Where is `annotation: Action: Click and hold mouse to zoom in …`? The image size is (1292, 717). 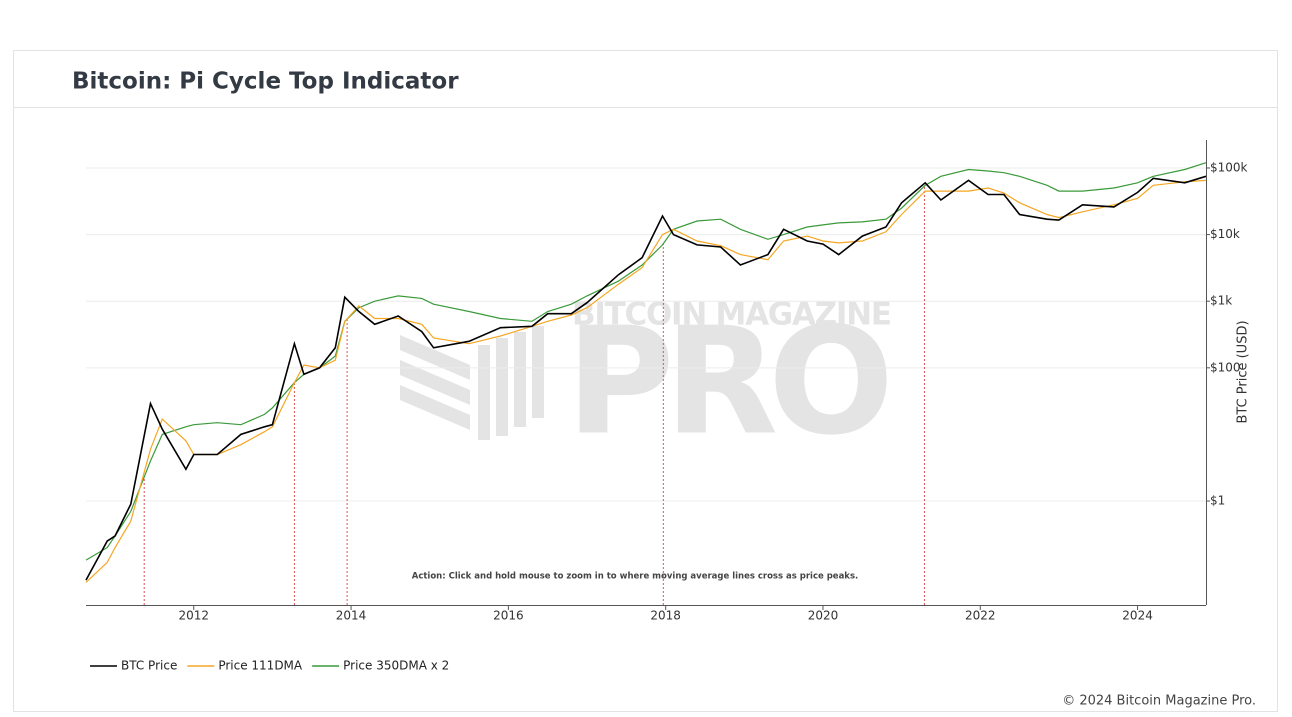
annotation: Action: Click and hold mouse to zoom in … is located at coordinates (635, 577).